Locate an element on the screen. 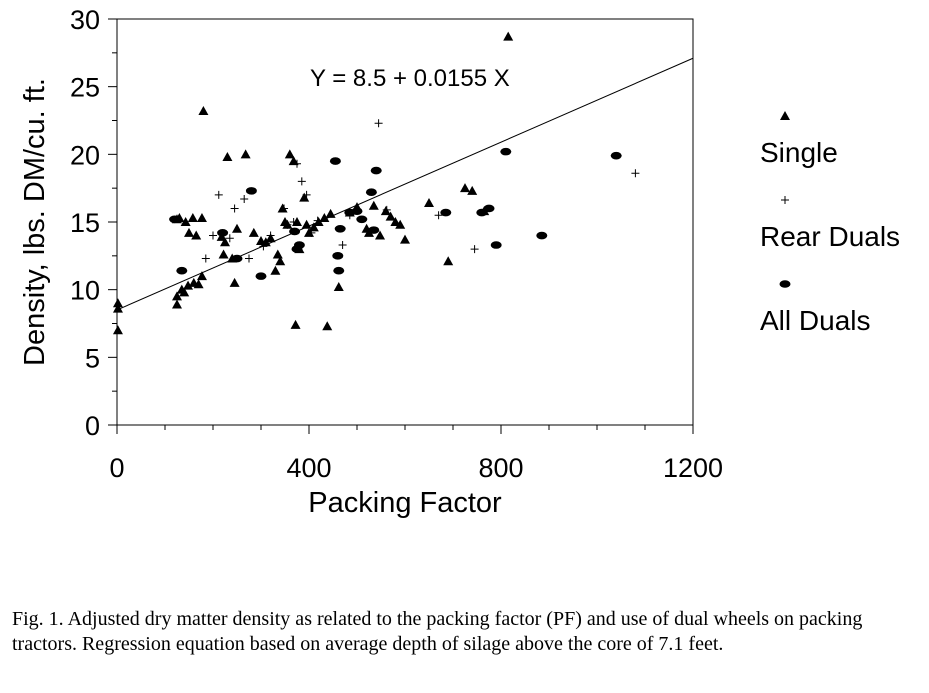 The image size is (929, 693). x-tick-label: 800 is located at coordinates (500, 468).